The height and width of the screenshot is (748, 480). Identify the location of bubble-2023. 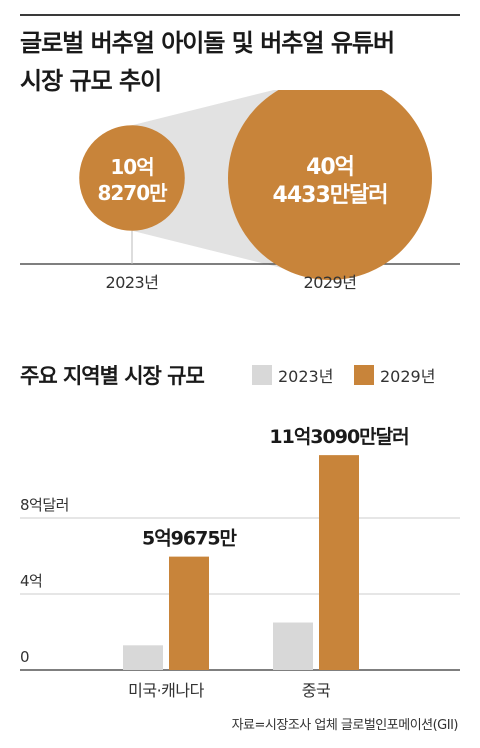
(132, 178).